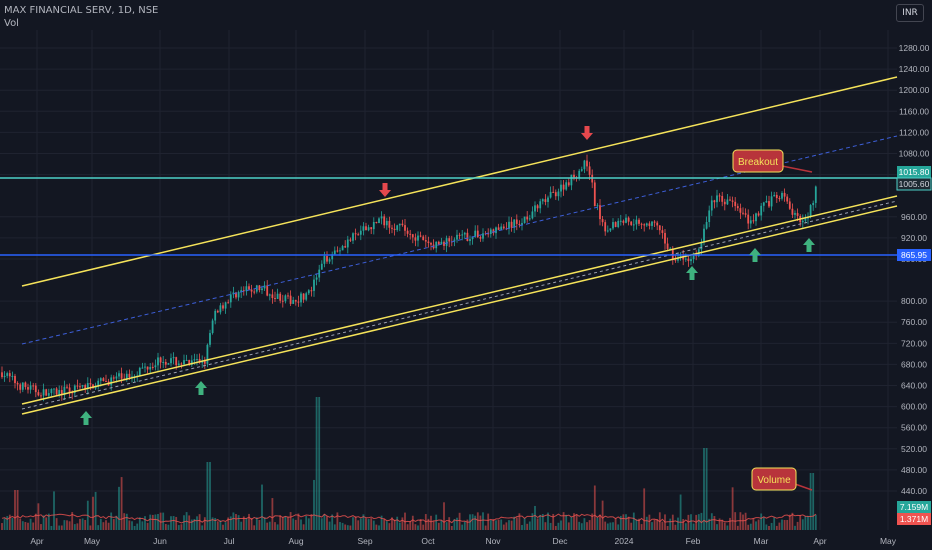  I want to click on time-tick-label: Aug, so click(295, 541).